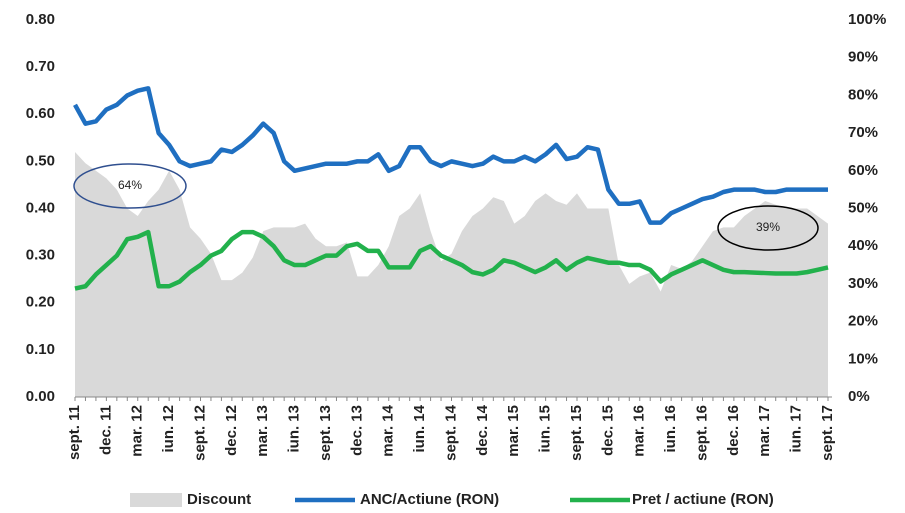 This screenshot has width=905, height=513. I want to click on x-tick-label: mar. 13, so click(262, 431).